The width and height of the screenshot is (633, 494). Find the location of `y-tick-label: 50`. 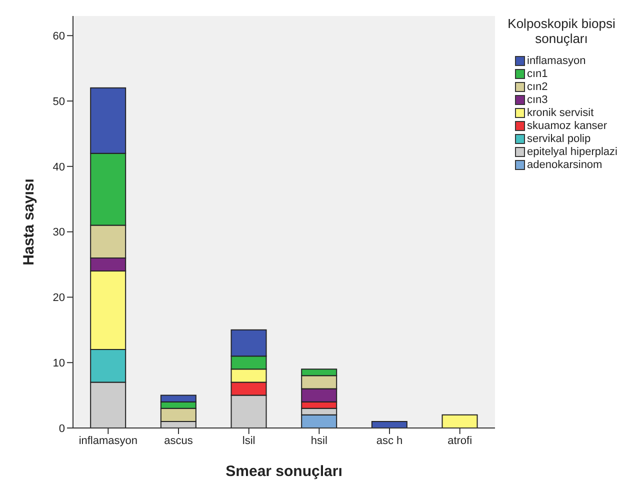

y-tick-label: 50 is located at coordinates (58, 102).